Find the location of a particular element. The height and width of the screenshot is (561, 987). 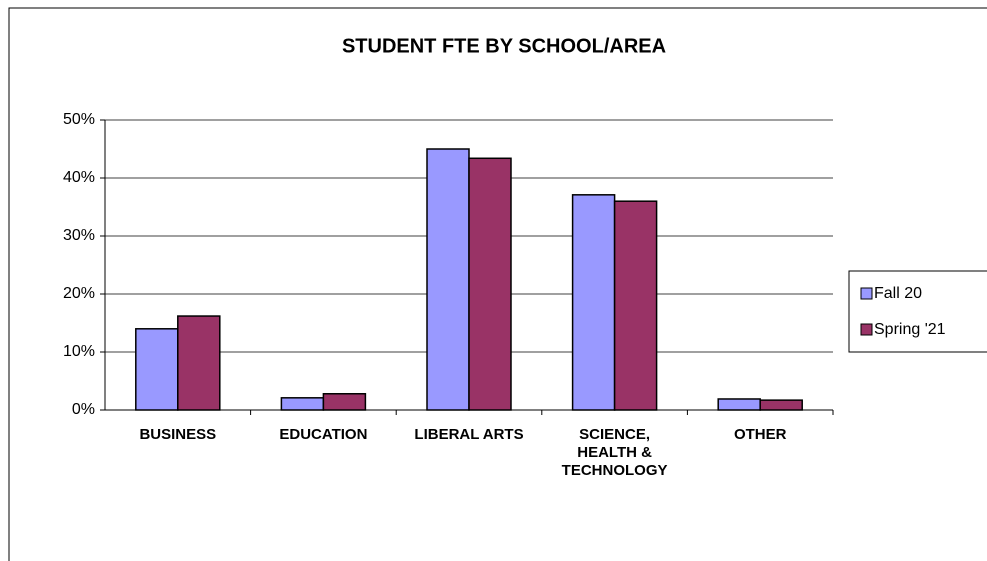

legend-label: Fall 20 is located at coordinates (898, 293).